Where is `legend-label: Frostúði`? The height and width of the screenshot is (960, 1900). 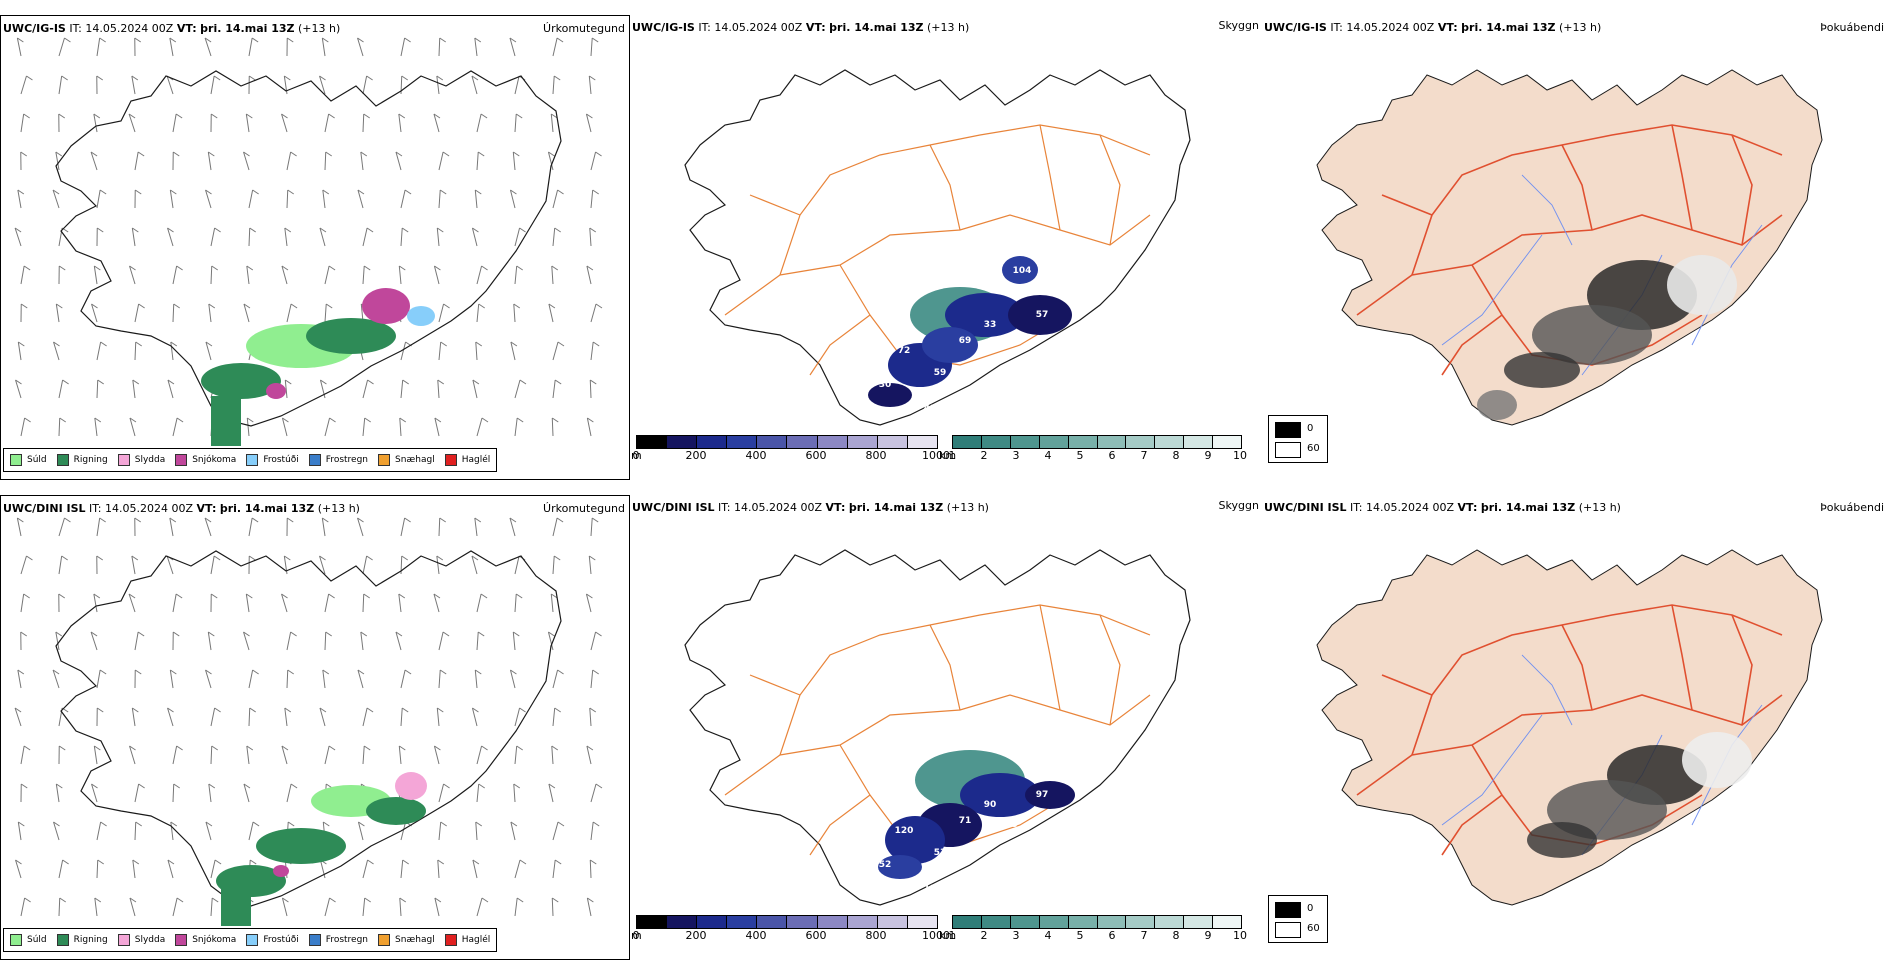
legend-label: Frostúði is located at coordinates (280, 460).